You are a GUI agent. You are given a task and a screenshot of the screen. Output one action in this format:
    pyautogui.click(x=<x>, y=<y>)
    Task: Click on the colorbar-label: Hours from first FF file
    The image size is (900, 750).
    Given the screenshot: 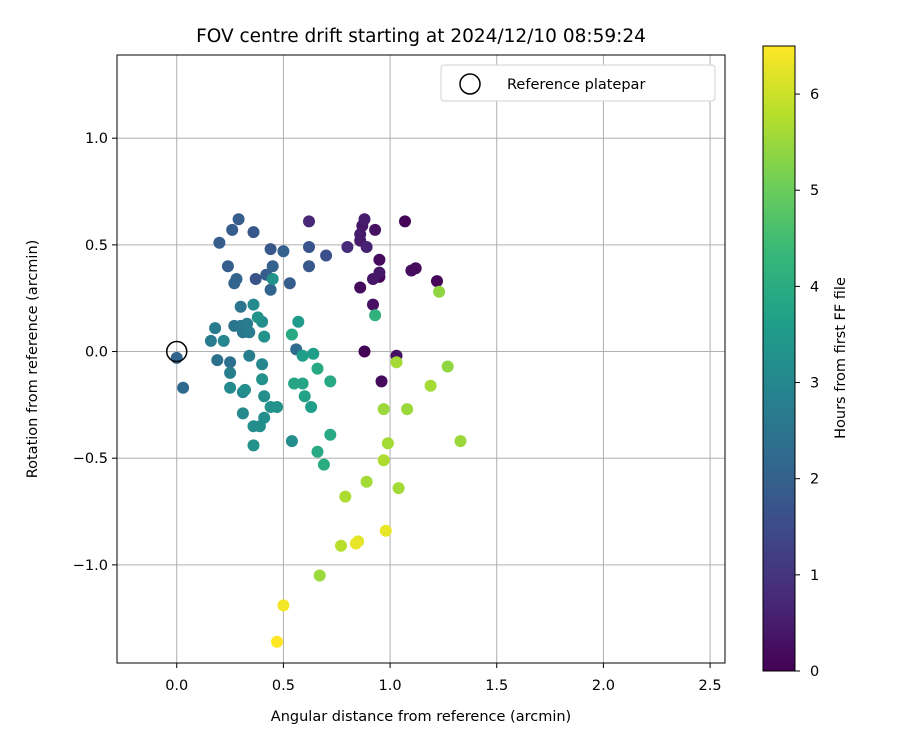 What is the action you would take?
    pyautogui.click(x=841, y=358)
    